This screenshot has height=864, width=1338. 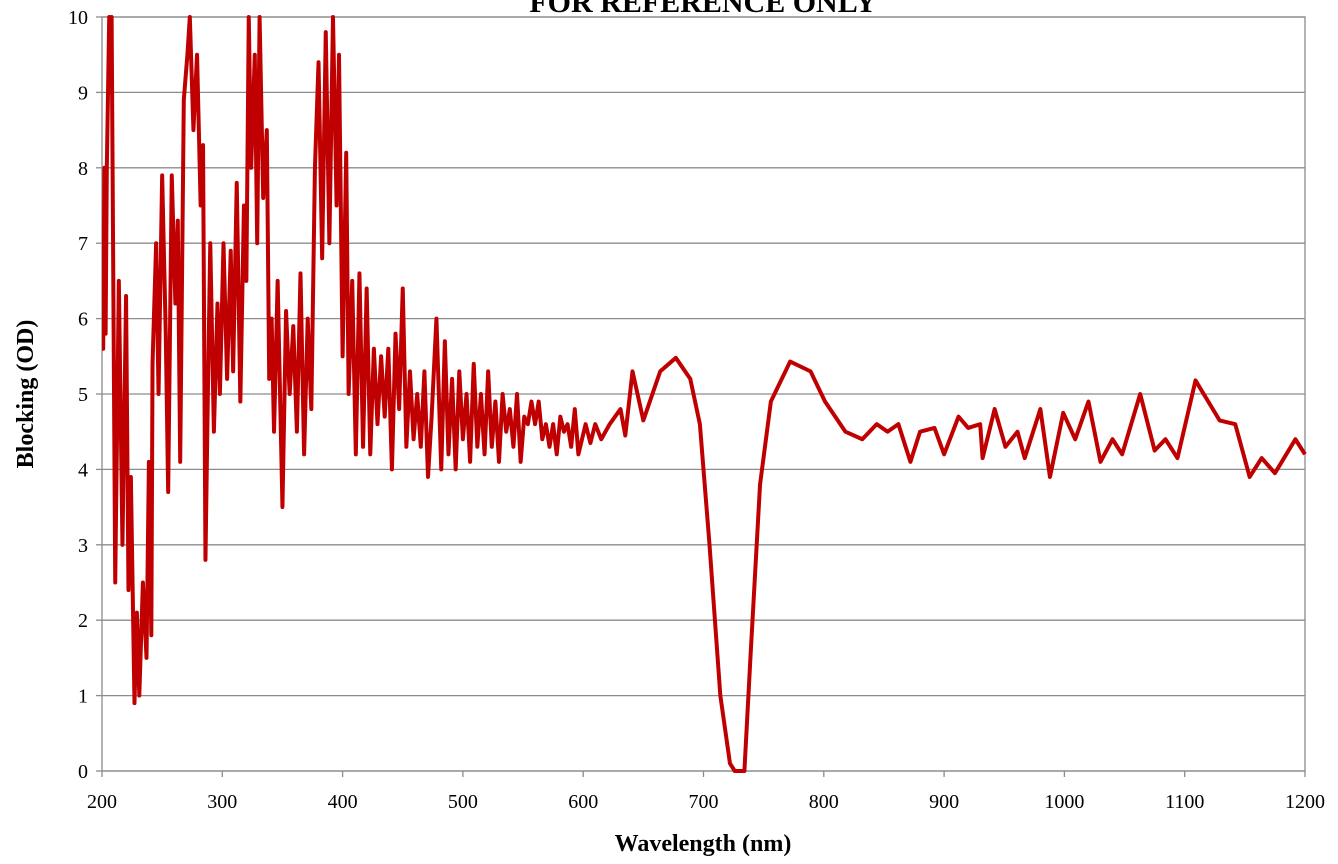 I want to click on x-tick-label: 400, so click(x=343, y=802).